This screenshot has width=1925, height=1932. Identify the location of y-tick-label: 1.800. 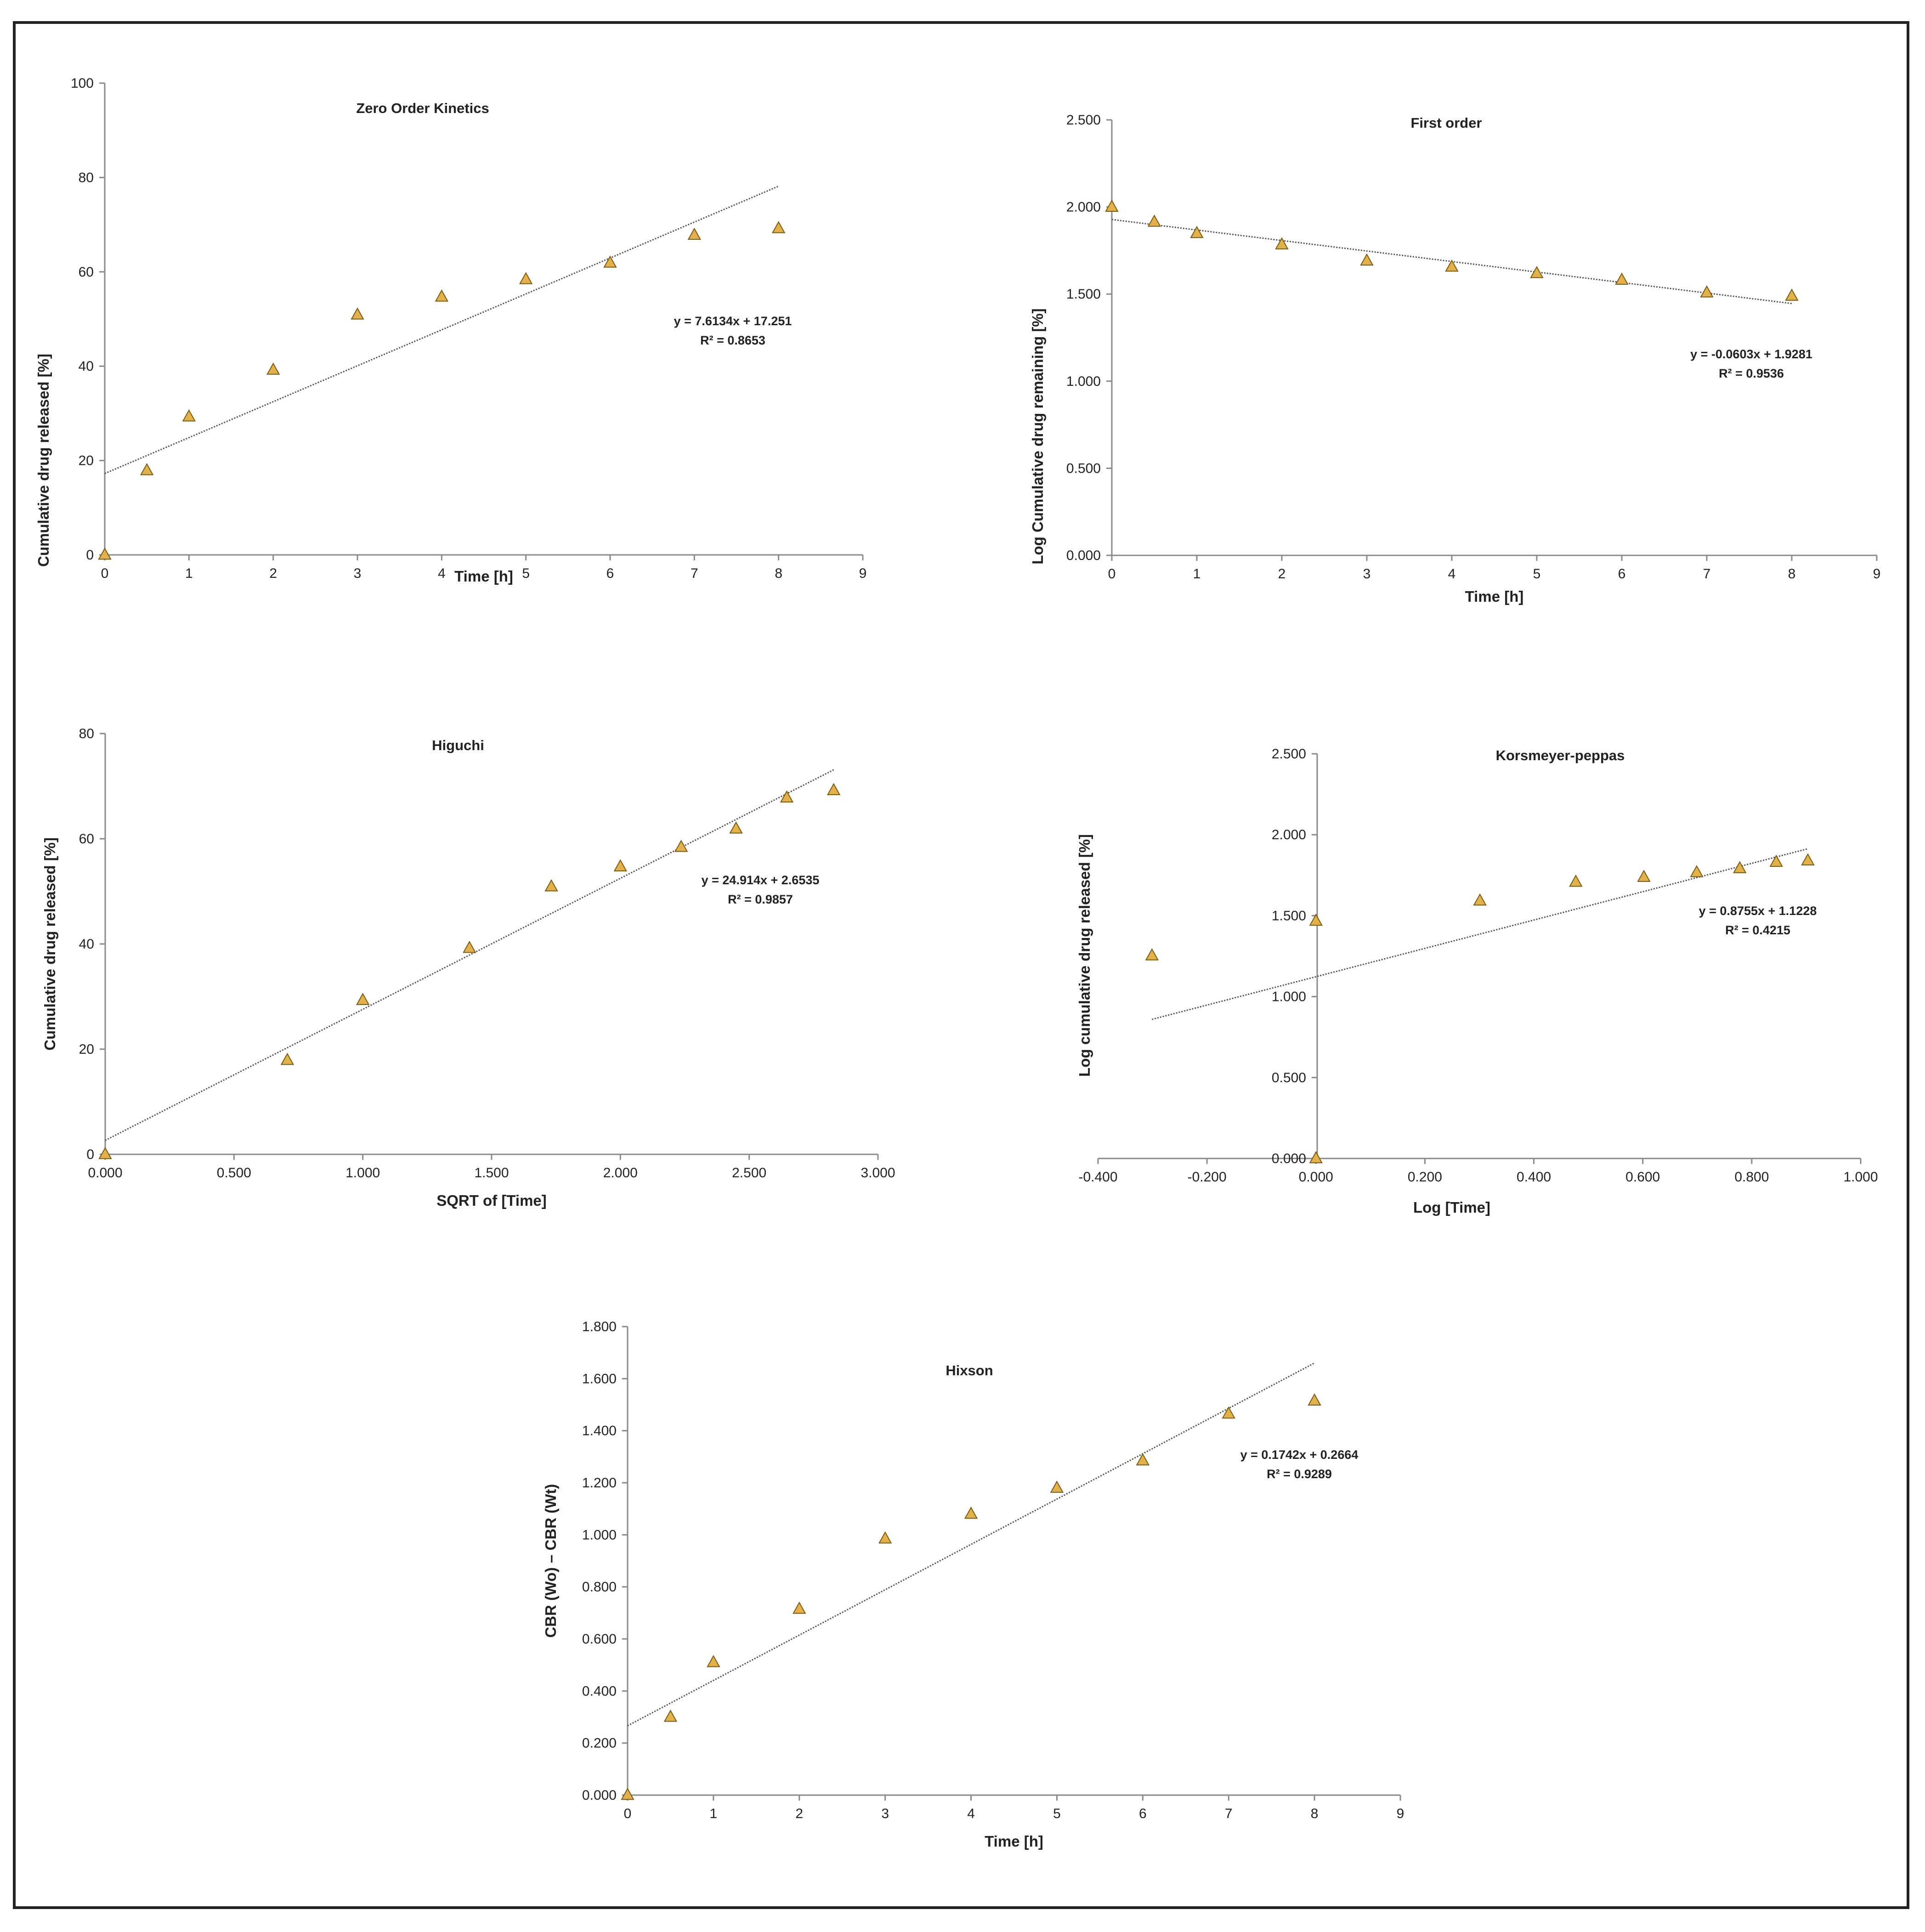
(599, 1326).